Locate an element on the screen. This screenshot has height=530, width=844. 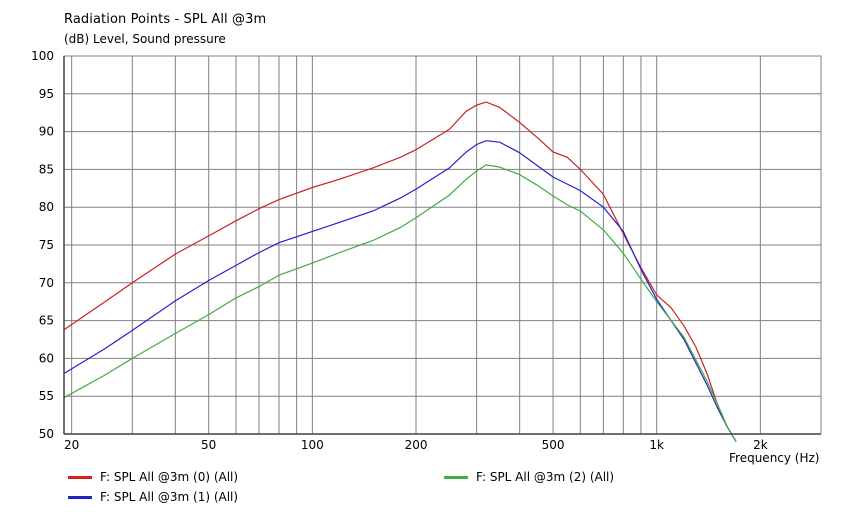
y-tick-label: 50 is located at coordinates (46, 434).